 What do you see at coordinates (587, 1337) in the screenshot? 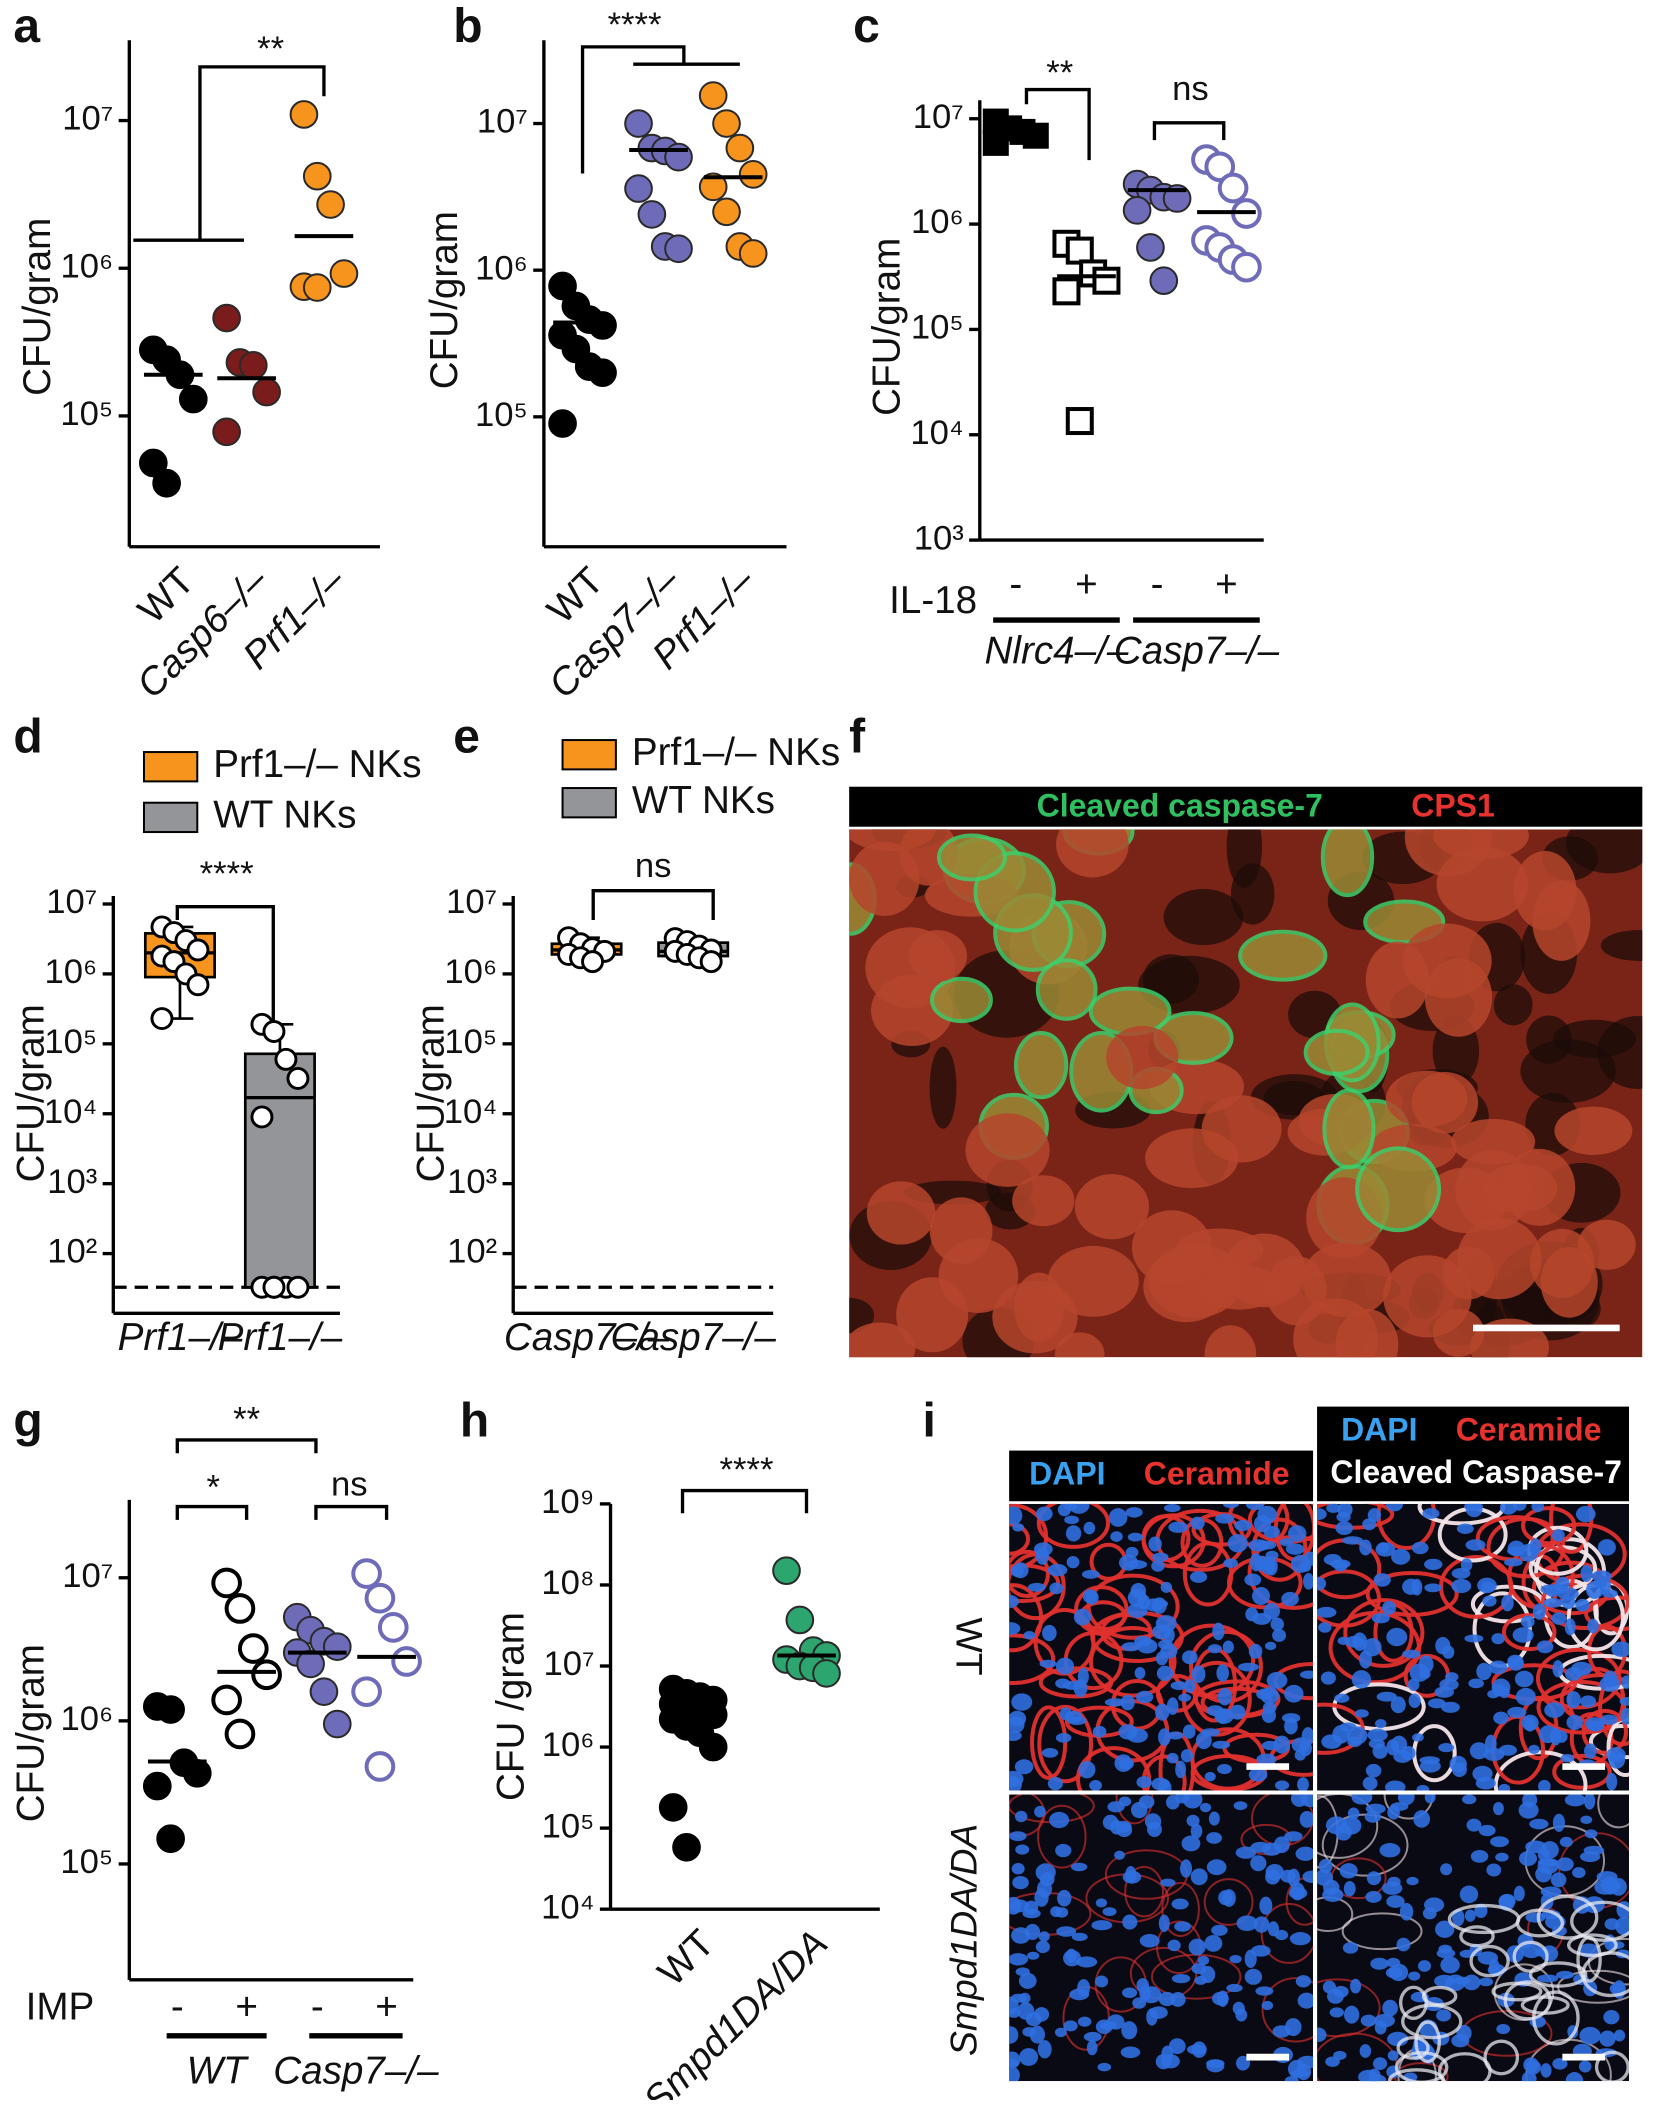
I see `x-tick-label: Casp7–/–` at bounding box center [587, 1337].